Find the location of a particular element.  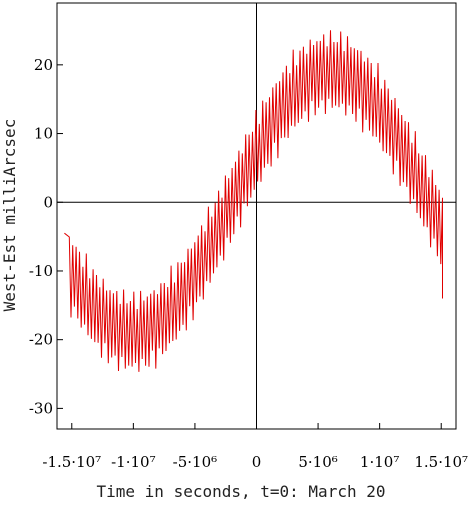

x-tick-label: 0 is located at coordinates (257, 462).